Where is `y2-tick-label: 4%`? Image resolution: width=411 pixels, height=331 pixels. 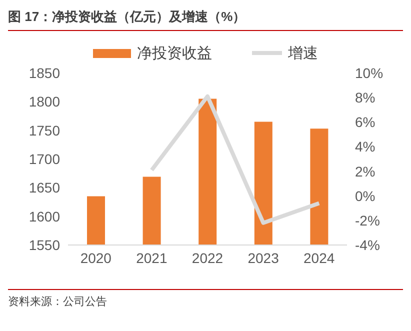
y2-tick-label: 4% is located at coordinates (365, 146).